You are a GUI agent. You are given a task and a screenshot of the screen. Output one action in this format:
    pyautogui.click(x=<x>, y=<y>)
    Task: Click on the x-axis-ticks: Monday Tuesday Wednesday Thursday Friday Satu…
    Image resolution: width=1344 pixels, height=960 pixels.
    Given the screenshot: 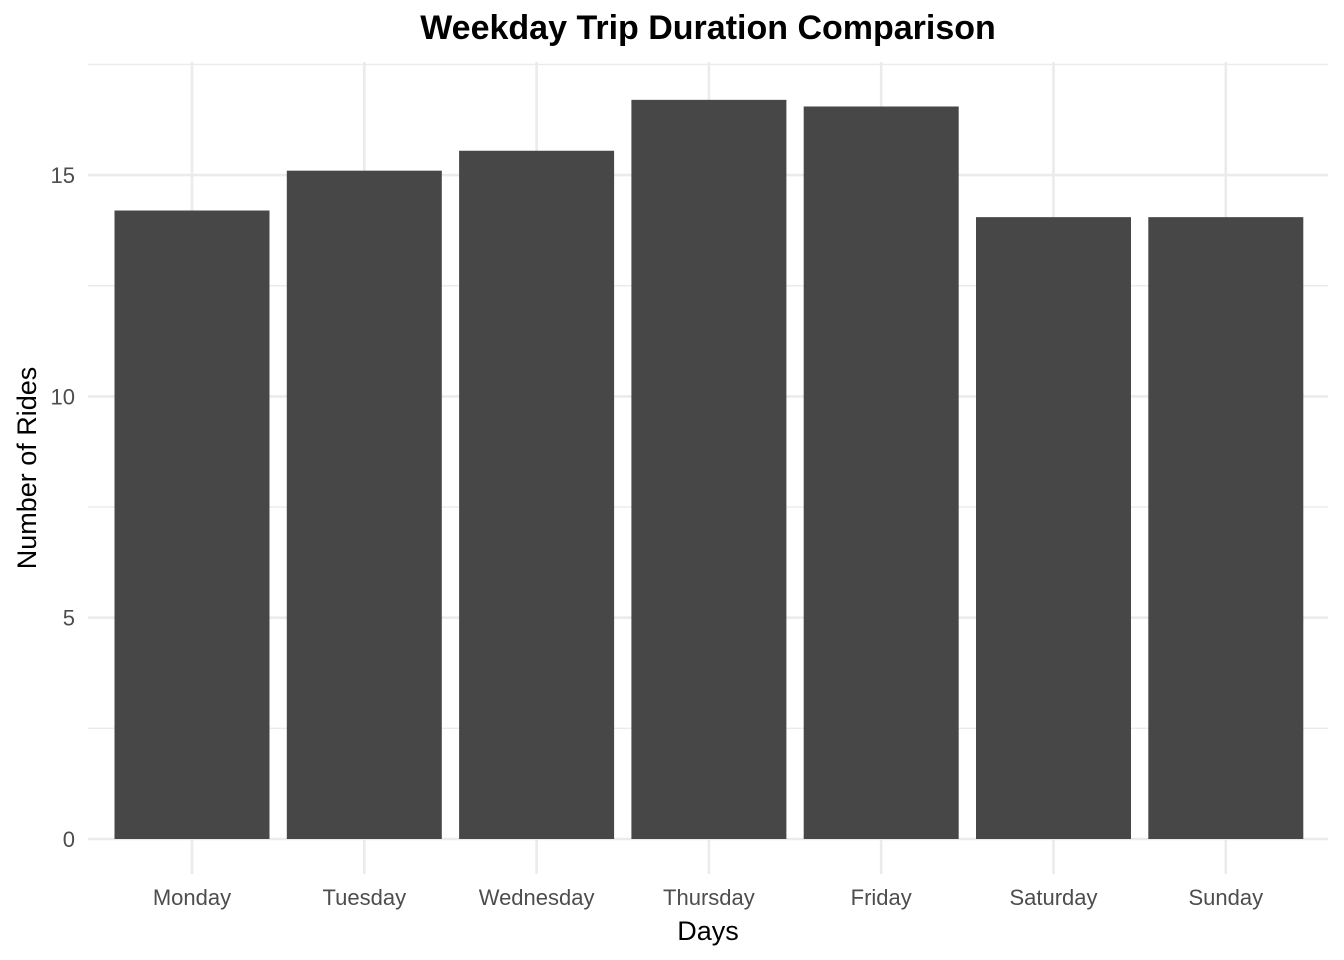 What is the action you would take?
    pyautogui.click(x=708, y=897)
    